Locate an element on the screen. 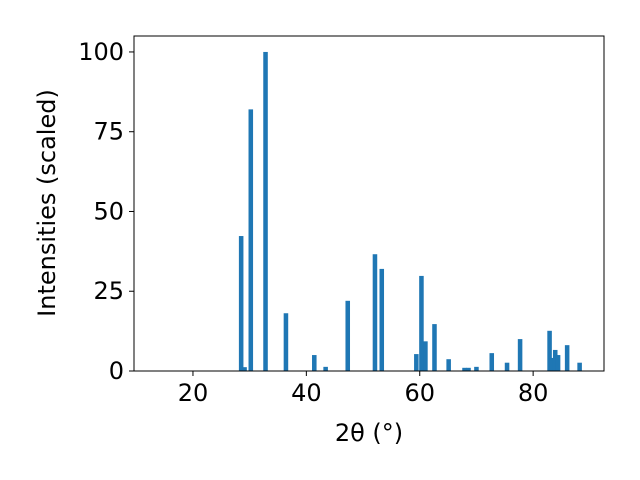  y-tick-label: 0 is located at coordinates (116, 371).